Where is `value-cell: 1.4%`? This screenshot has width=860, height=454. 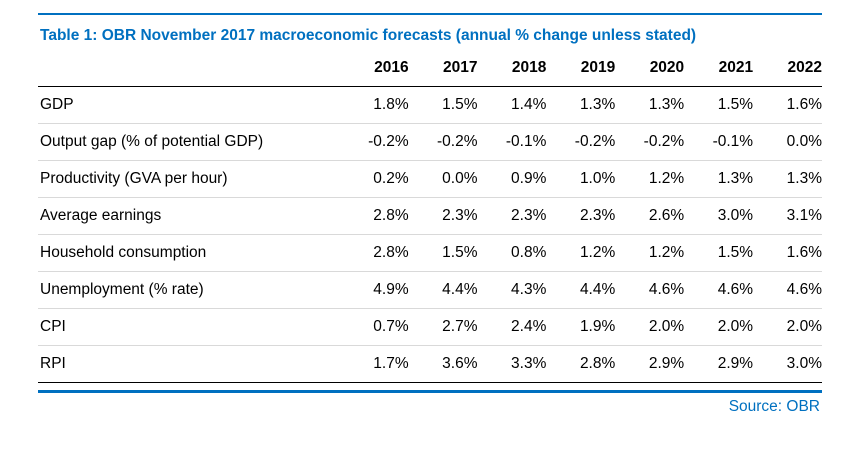
value-cell: 1.4% is located at coordinates (512, 105).